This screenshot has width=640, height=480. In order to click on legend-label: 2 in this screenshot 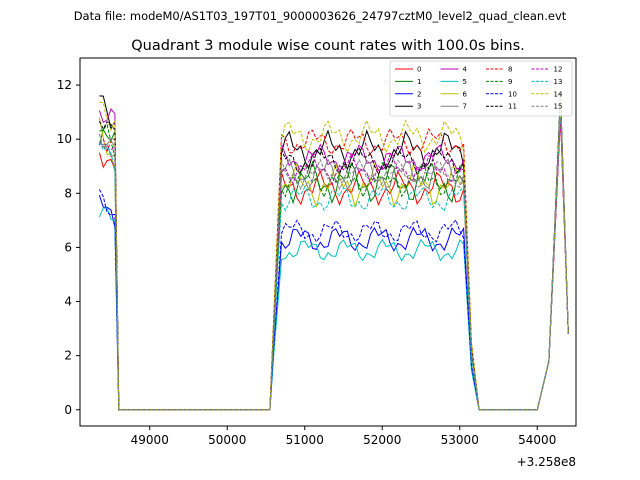, I will do `click(419, 94)`.